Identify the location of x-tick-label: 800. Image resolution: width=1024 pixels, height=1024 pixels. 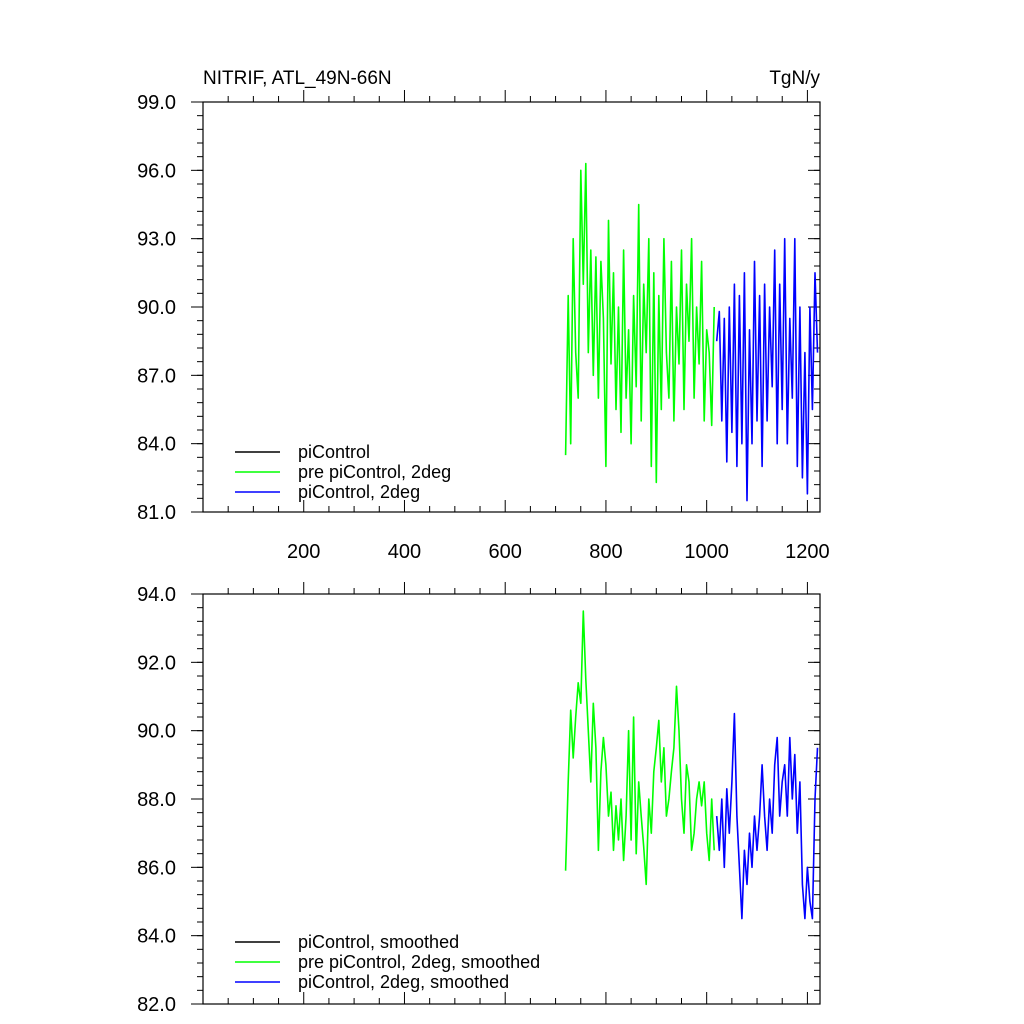
(605, 552).